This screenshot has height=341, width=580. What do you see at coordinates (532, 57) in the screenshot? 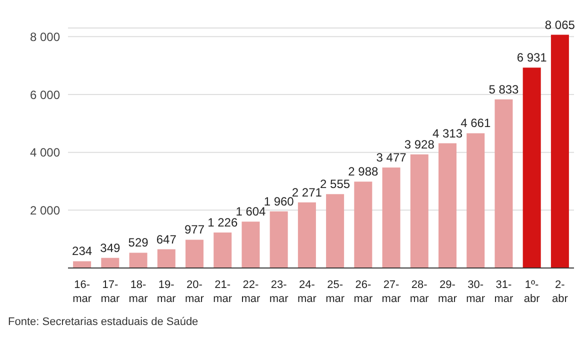
I see `data-label: 6 931` at bounding box center [532, 57].